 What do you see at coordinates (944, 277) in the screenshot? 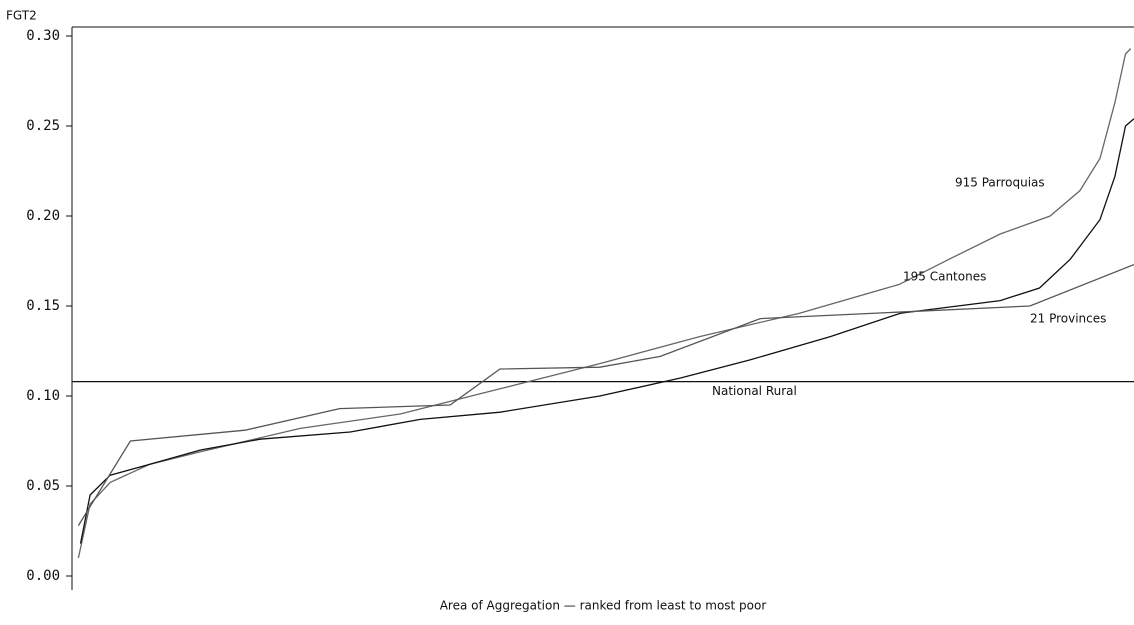
I see `series-label: 195 Cantones` at bounding box center [944, 277].